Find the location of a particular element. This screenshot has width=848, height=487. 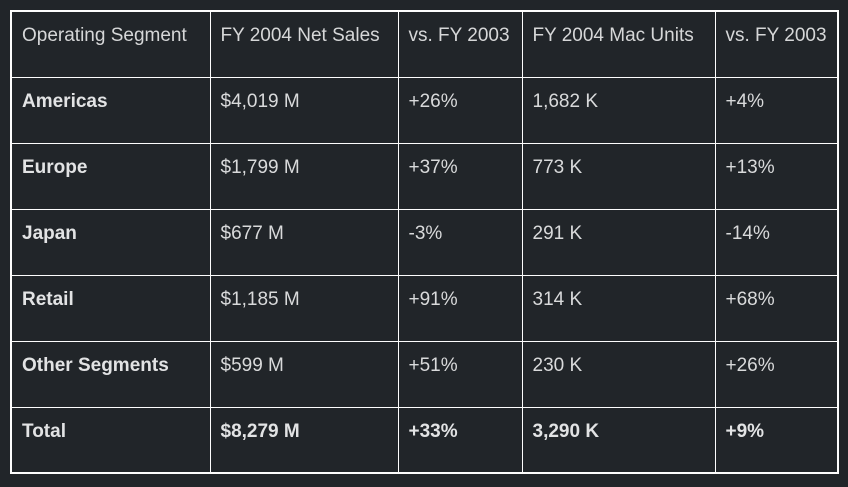

mac-units-change: -14% is located at coordinates (776, 242).